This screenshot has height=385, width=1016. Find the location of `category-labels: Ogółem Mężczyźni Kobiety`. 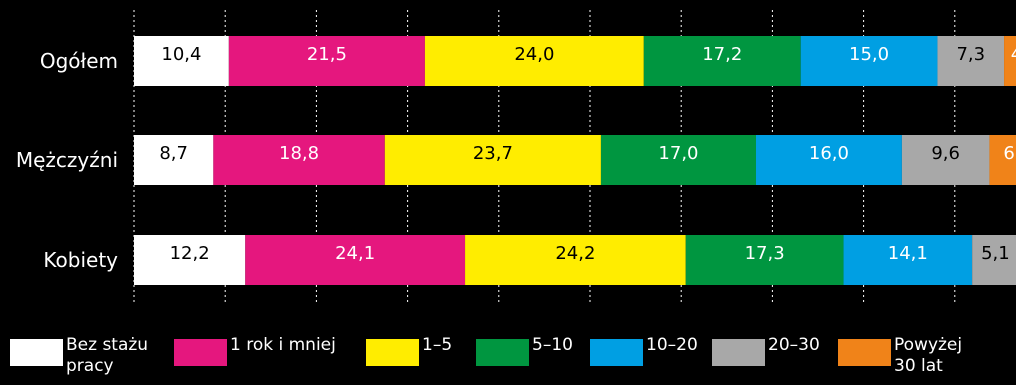

category-labels: Ogółem Mężczyźni Kobiety is located at coordinates (67, 160).